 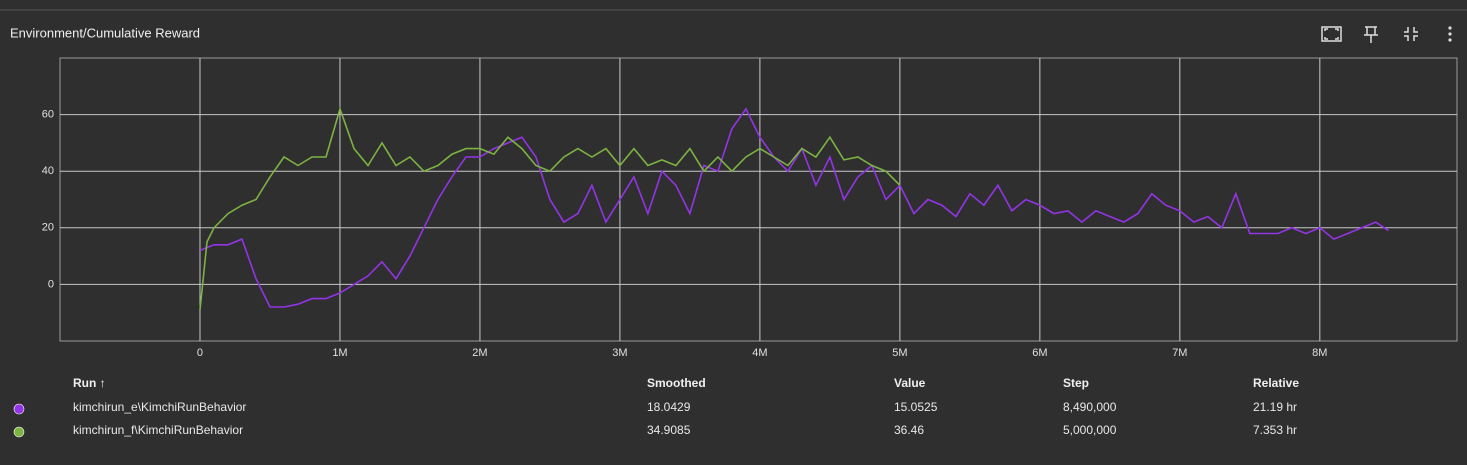 What do you see at coordinates (1275, 430) in the screenshot?
I see `table-cell: 7.353 hr` at bounding box center [1275, 430].